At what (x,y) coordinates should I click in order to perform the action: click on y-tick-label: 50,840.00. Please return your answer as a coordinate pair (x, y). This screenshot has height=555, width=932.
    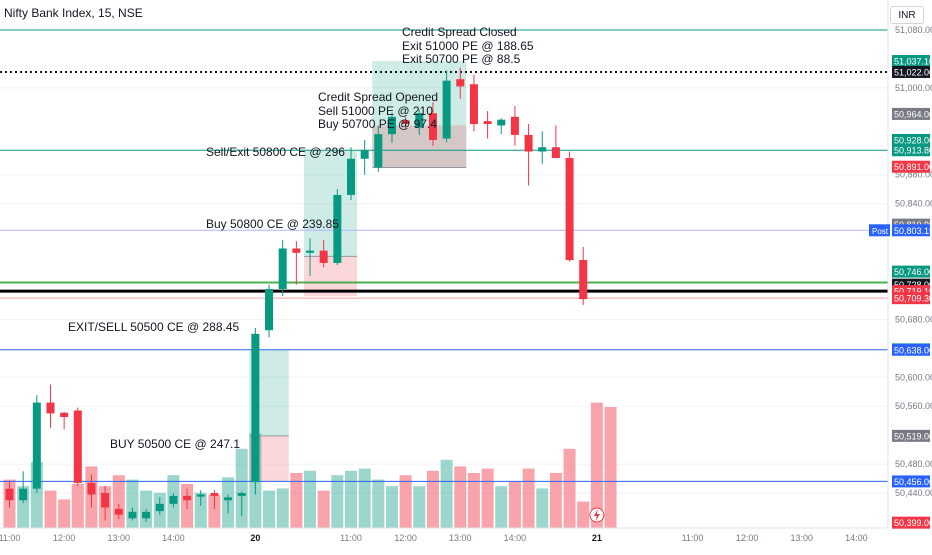
    Looking at the image, I should click on (913, 204).